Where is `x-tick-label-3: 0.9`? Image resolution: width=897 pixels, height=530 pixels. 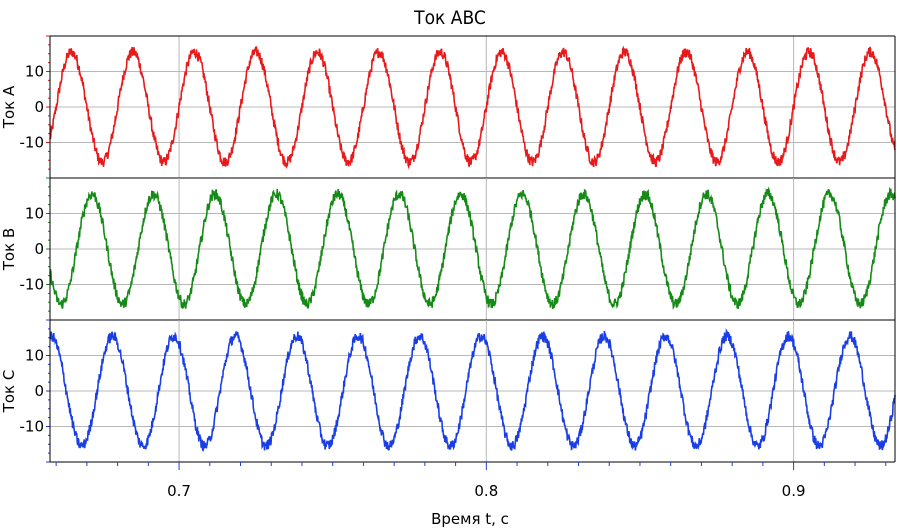
x-tick-label-3: 0.9 is located at coordinates (794, 491).